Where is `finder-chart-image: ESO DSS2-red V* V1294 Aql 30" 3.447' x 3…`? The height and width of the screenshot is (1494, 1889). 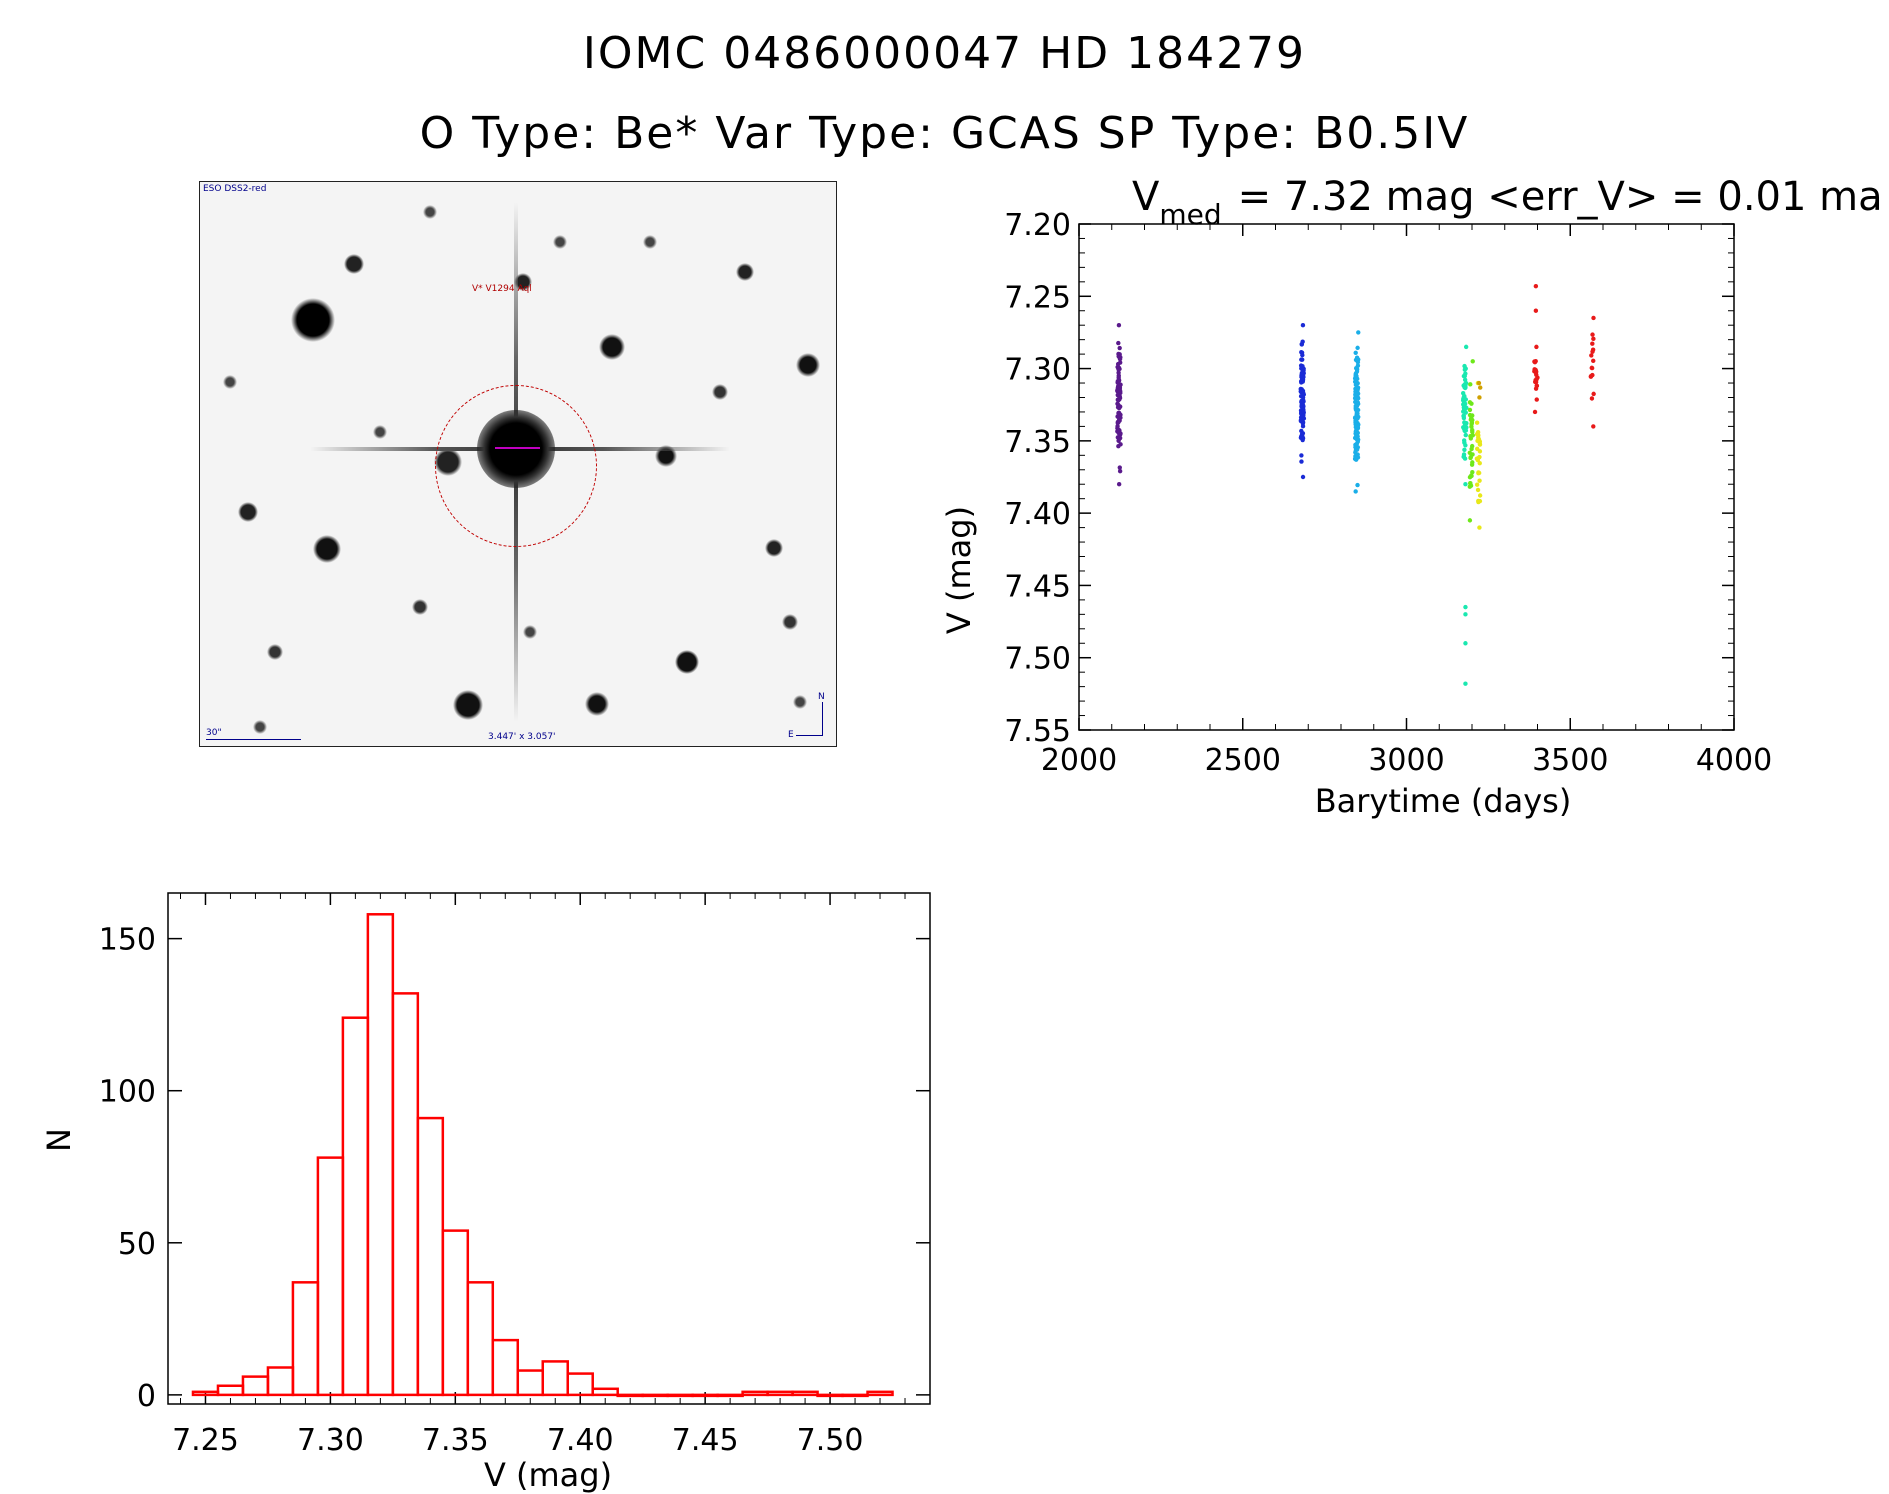
finder-chart-image: ESO DSS2-red V* V1294 Aql 30" 3.447' x 3… is located at coordinates (518, 464).